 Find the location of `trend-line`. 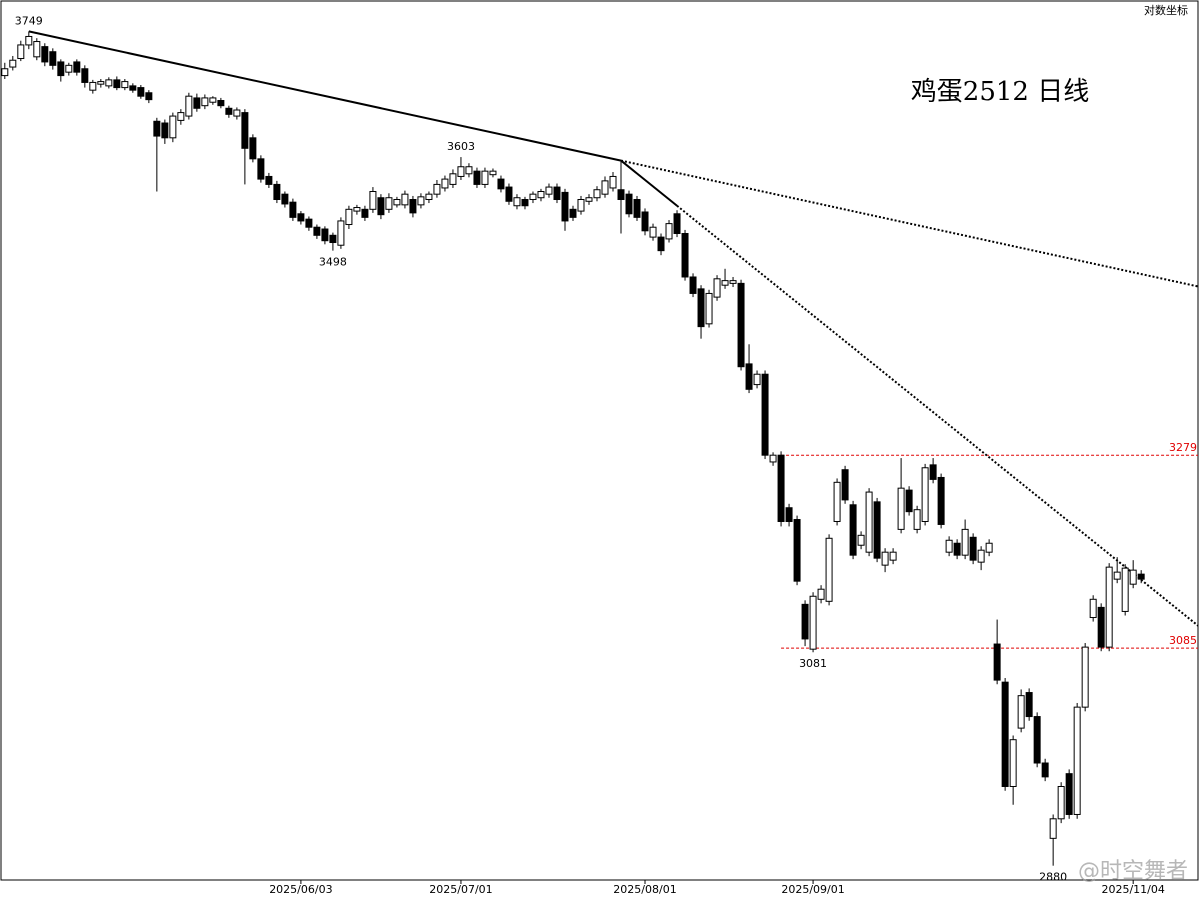

trend-line is located at coordinates (649, 183).